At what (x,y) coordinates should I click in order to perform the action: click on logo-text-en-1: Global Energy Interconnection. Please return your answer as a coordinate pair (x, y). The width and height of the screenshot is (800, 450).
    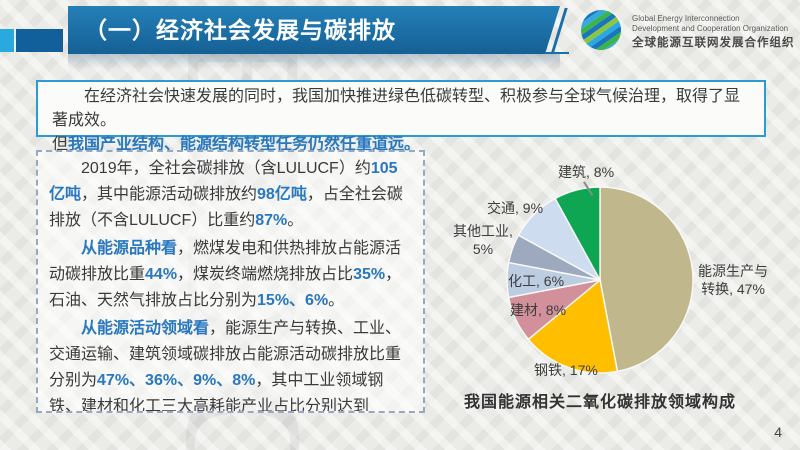
    Looking at the image, I should click on (686, 18).